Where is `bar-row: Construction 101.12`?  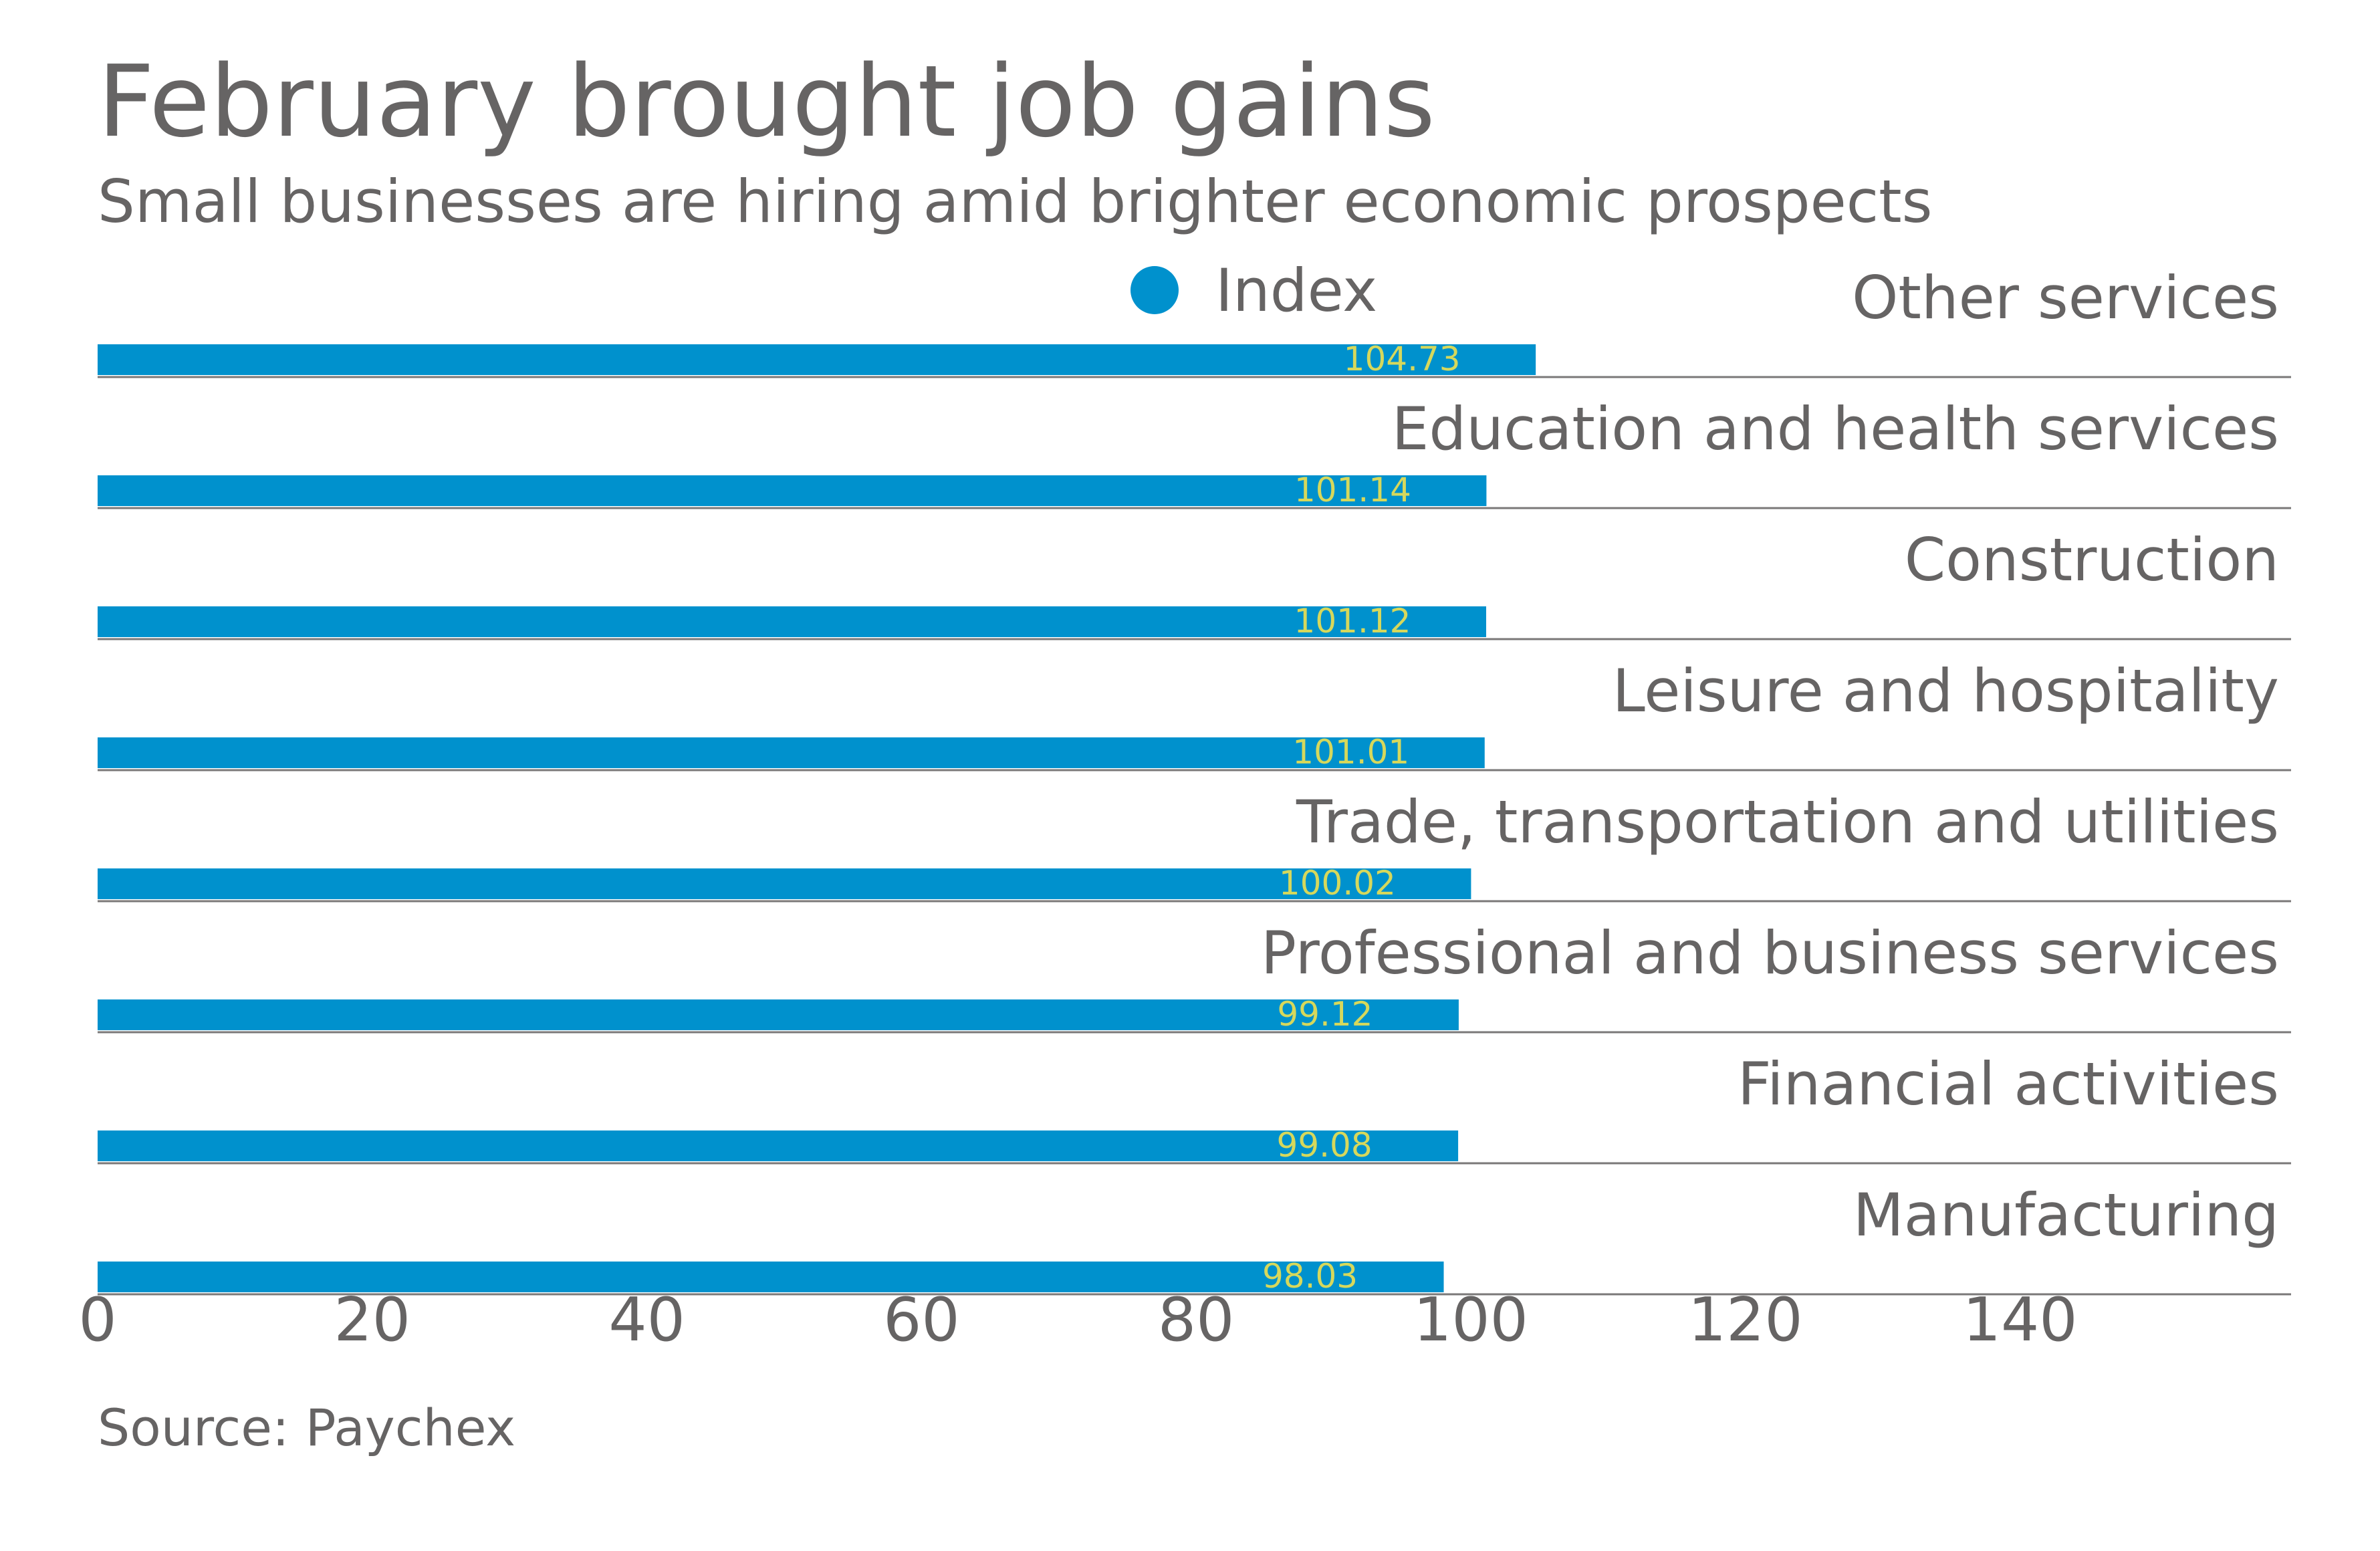
bar-row: Construction 101.12 is located at coordinates (1194, 582).